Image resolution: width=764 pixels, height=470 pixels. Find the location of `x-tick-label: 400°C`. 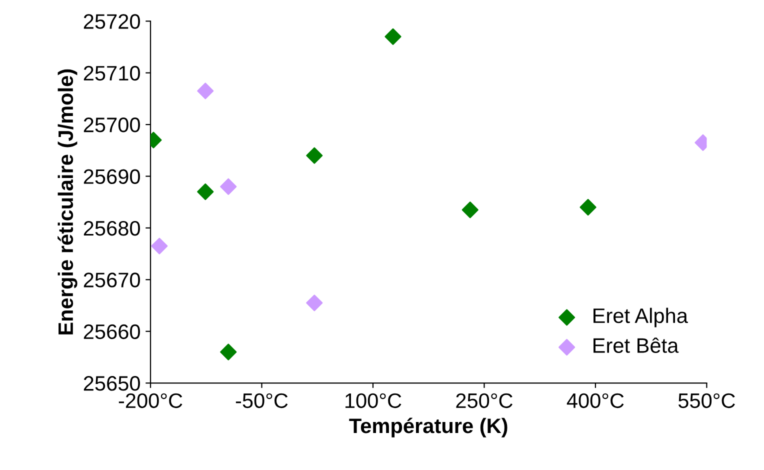

x-tick-label: 400°C is located at coordinates (595, 400).